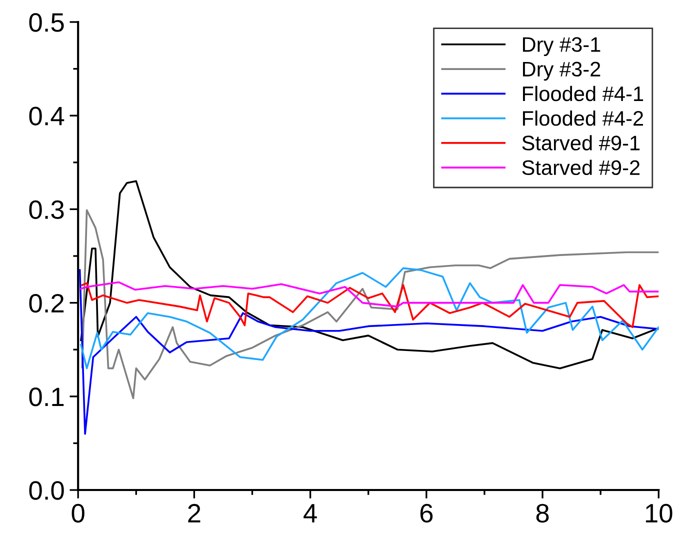 This screenshot has height=537, width=679. What do you see at coordinates (46, 116) in the screenshot?
I see `y-tick-label: 0.4` at bounding box center [46, 116].